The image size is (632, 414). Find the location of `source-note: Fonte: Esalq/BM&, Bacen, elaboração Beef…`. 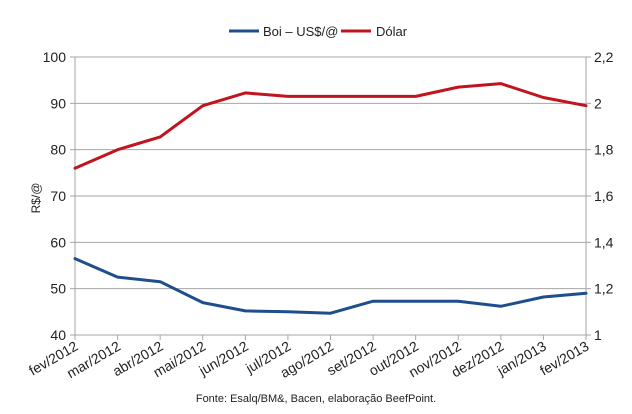

source-note: Fonte: Esalq/BM&, Bacen, elaboração Beef… is located at coordinates (316, 399).